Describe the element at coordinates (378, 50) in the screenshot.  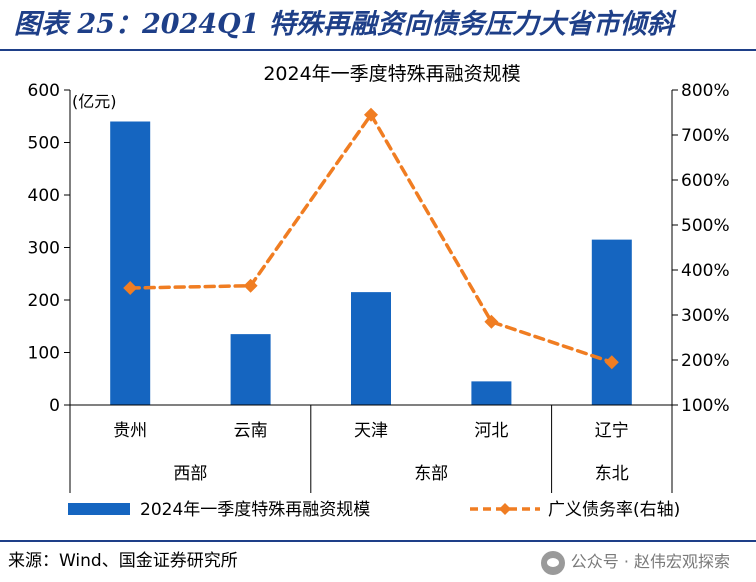
I see `title-rule` at that location.